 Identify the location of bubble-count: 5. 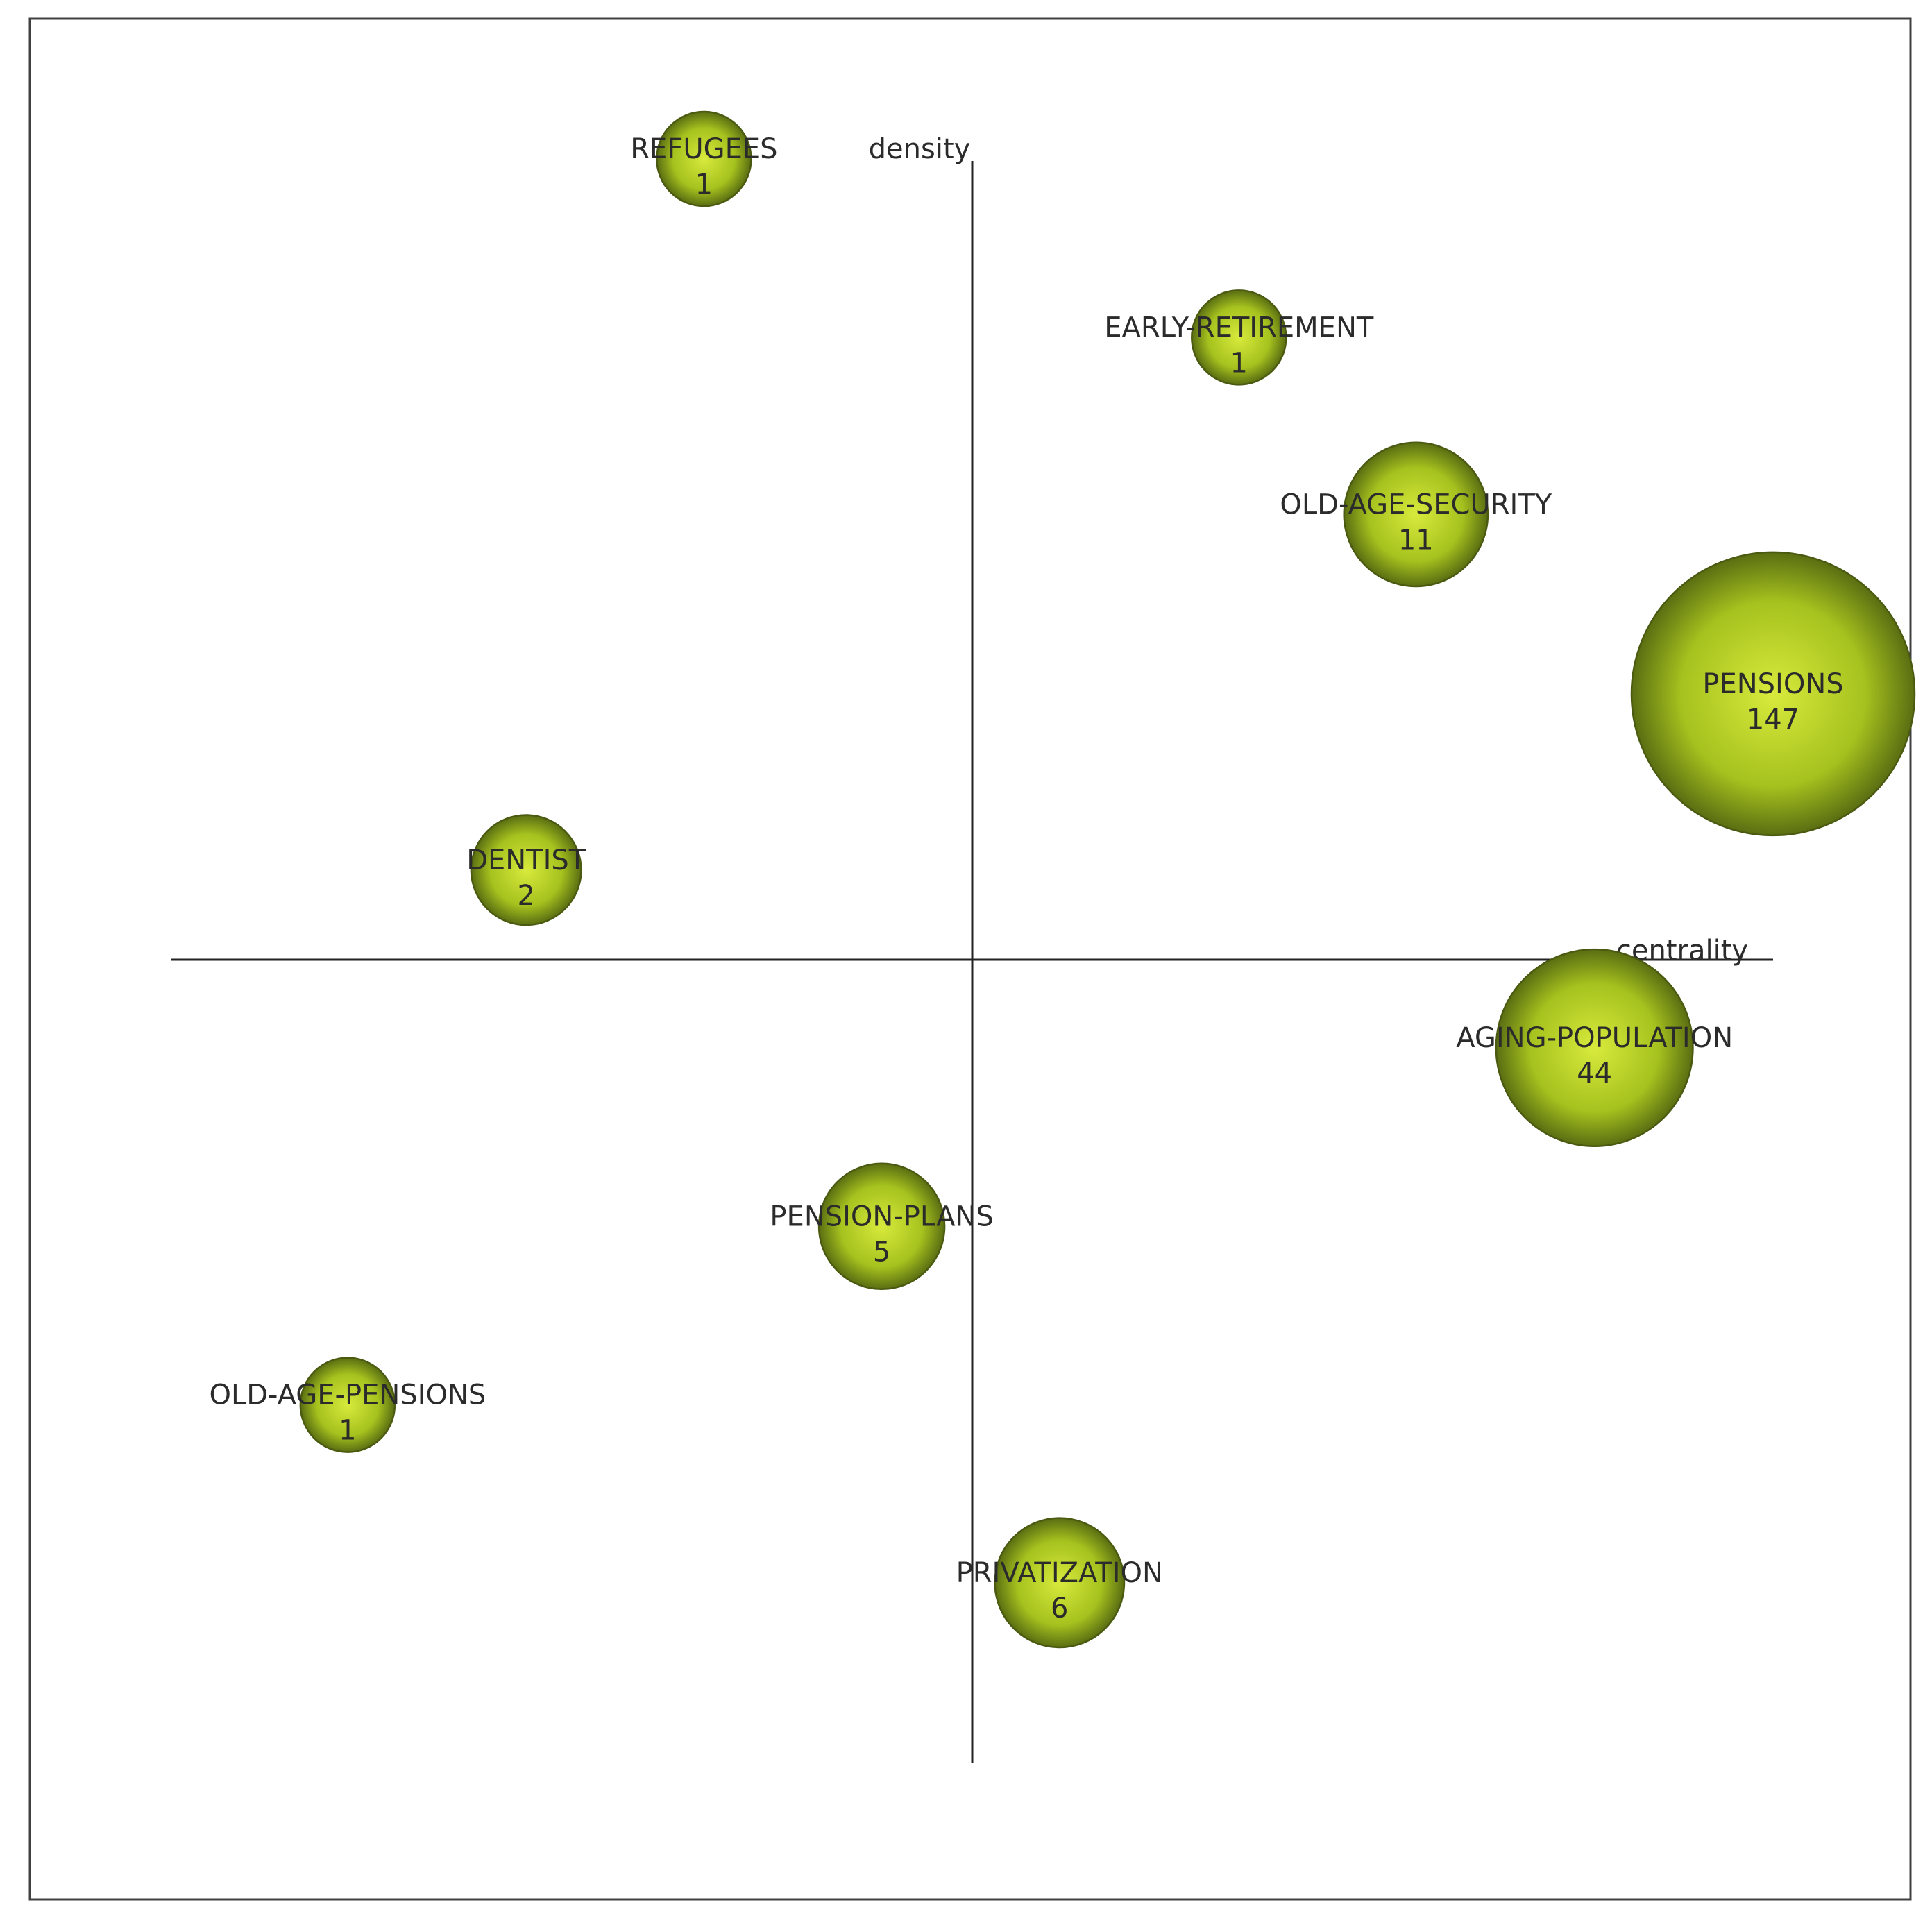
(882, 1252).